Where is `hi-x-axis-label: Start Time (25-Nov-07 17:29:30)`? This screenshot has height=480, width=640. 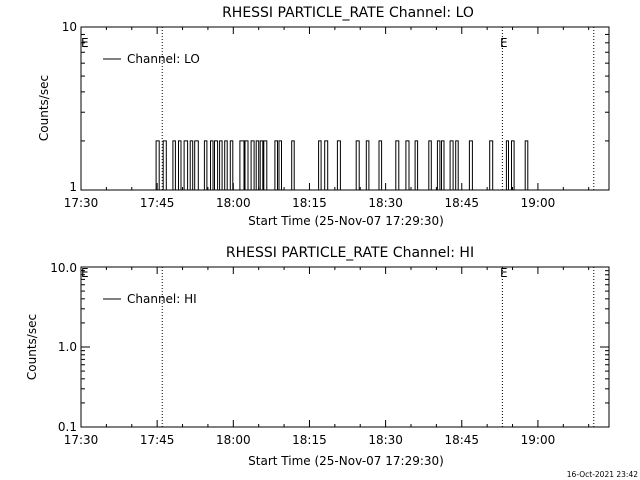 hi-x-axis-label: Start Time (25-Nov-07 17:29:30) is located at coordinates (346, 461).